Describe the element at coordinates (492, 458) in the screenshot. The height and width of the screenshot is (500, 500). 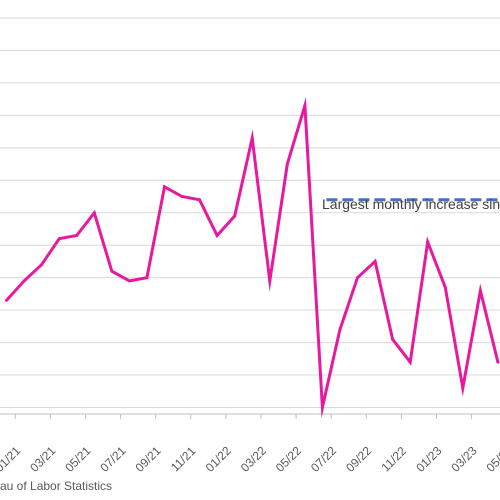
I see `x-tick-label: 05/23` at that location.